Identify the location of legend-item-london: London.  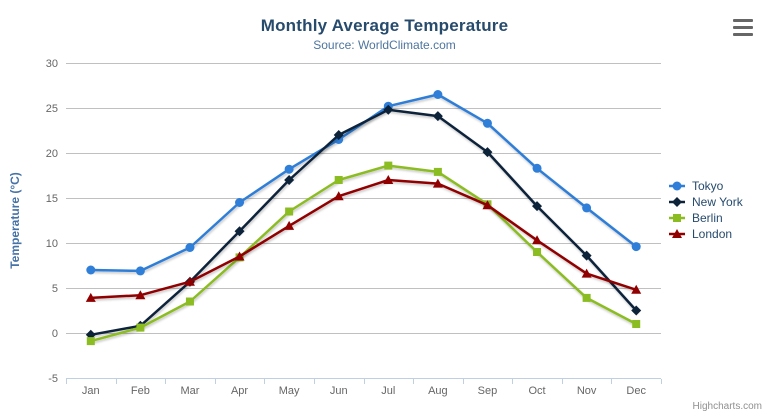
(705, 234).